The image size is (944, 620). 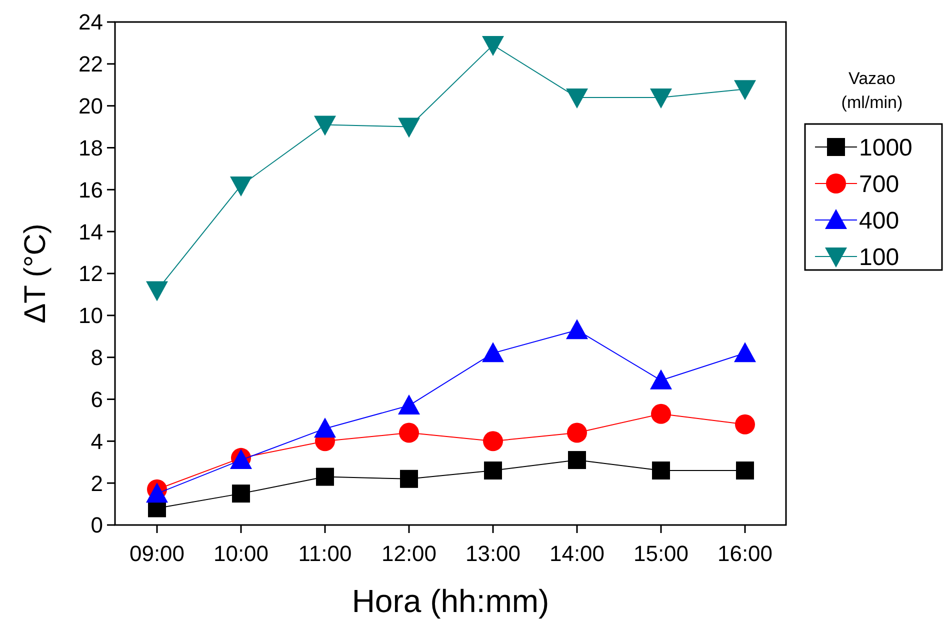 What do you see at coordinates (879, 257) in the screenshot?
I see `legend-label: 100` at bounding box center [879, 257].